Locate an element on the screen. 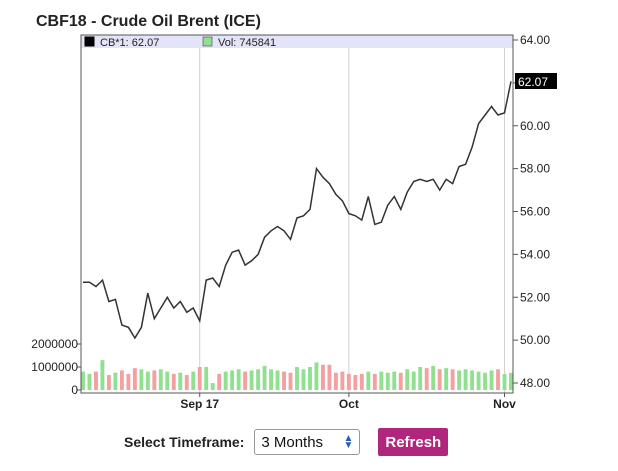 The image size is (618, 471). last-price-tag-bg is located at coordinates (536, 81).